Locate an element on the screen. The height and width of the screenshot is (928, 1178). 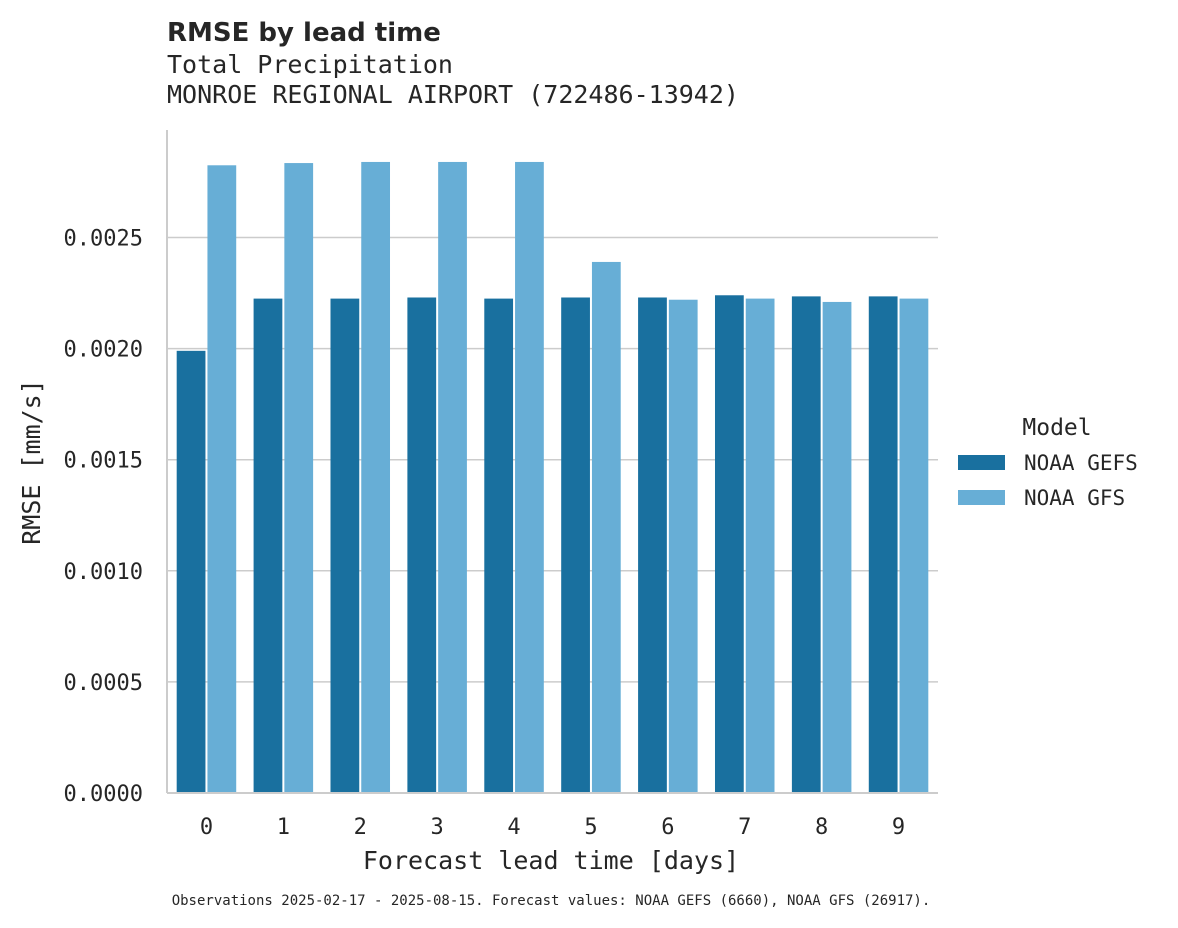
x-tick-label-0: 0 is located at coordinates (206, 827).